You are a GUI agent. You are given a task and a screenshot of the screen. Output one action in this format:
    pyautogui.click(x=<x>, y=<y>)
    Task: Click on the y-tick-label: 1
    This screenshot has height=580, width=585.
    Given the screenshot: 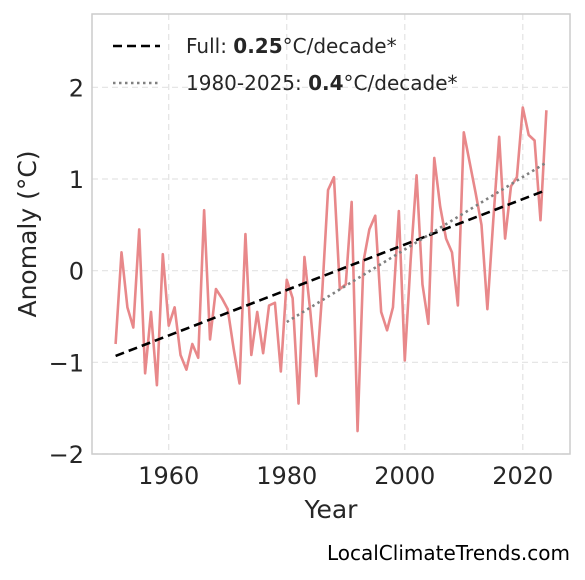 What is the action you would take?
    pyautogui.click(x=76, y=180)
    